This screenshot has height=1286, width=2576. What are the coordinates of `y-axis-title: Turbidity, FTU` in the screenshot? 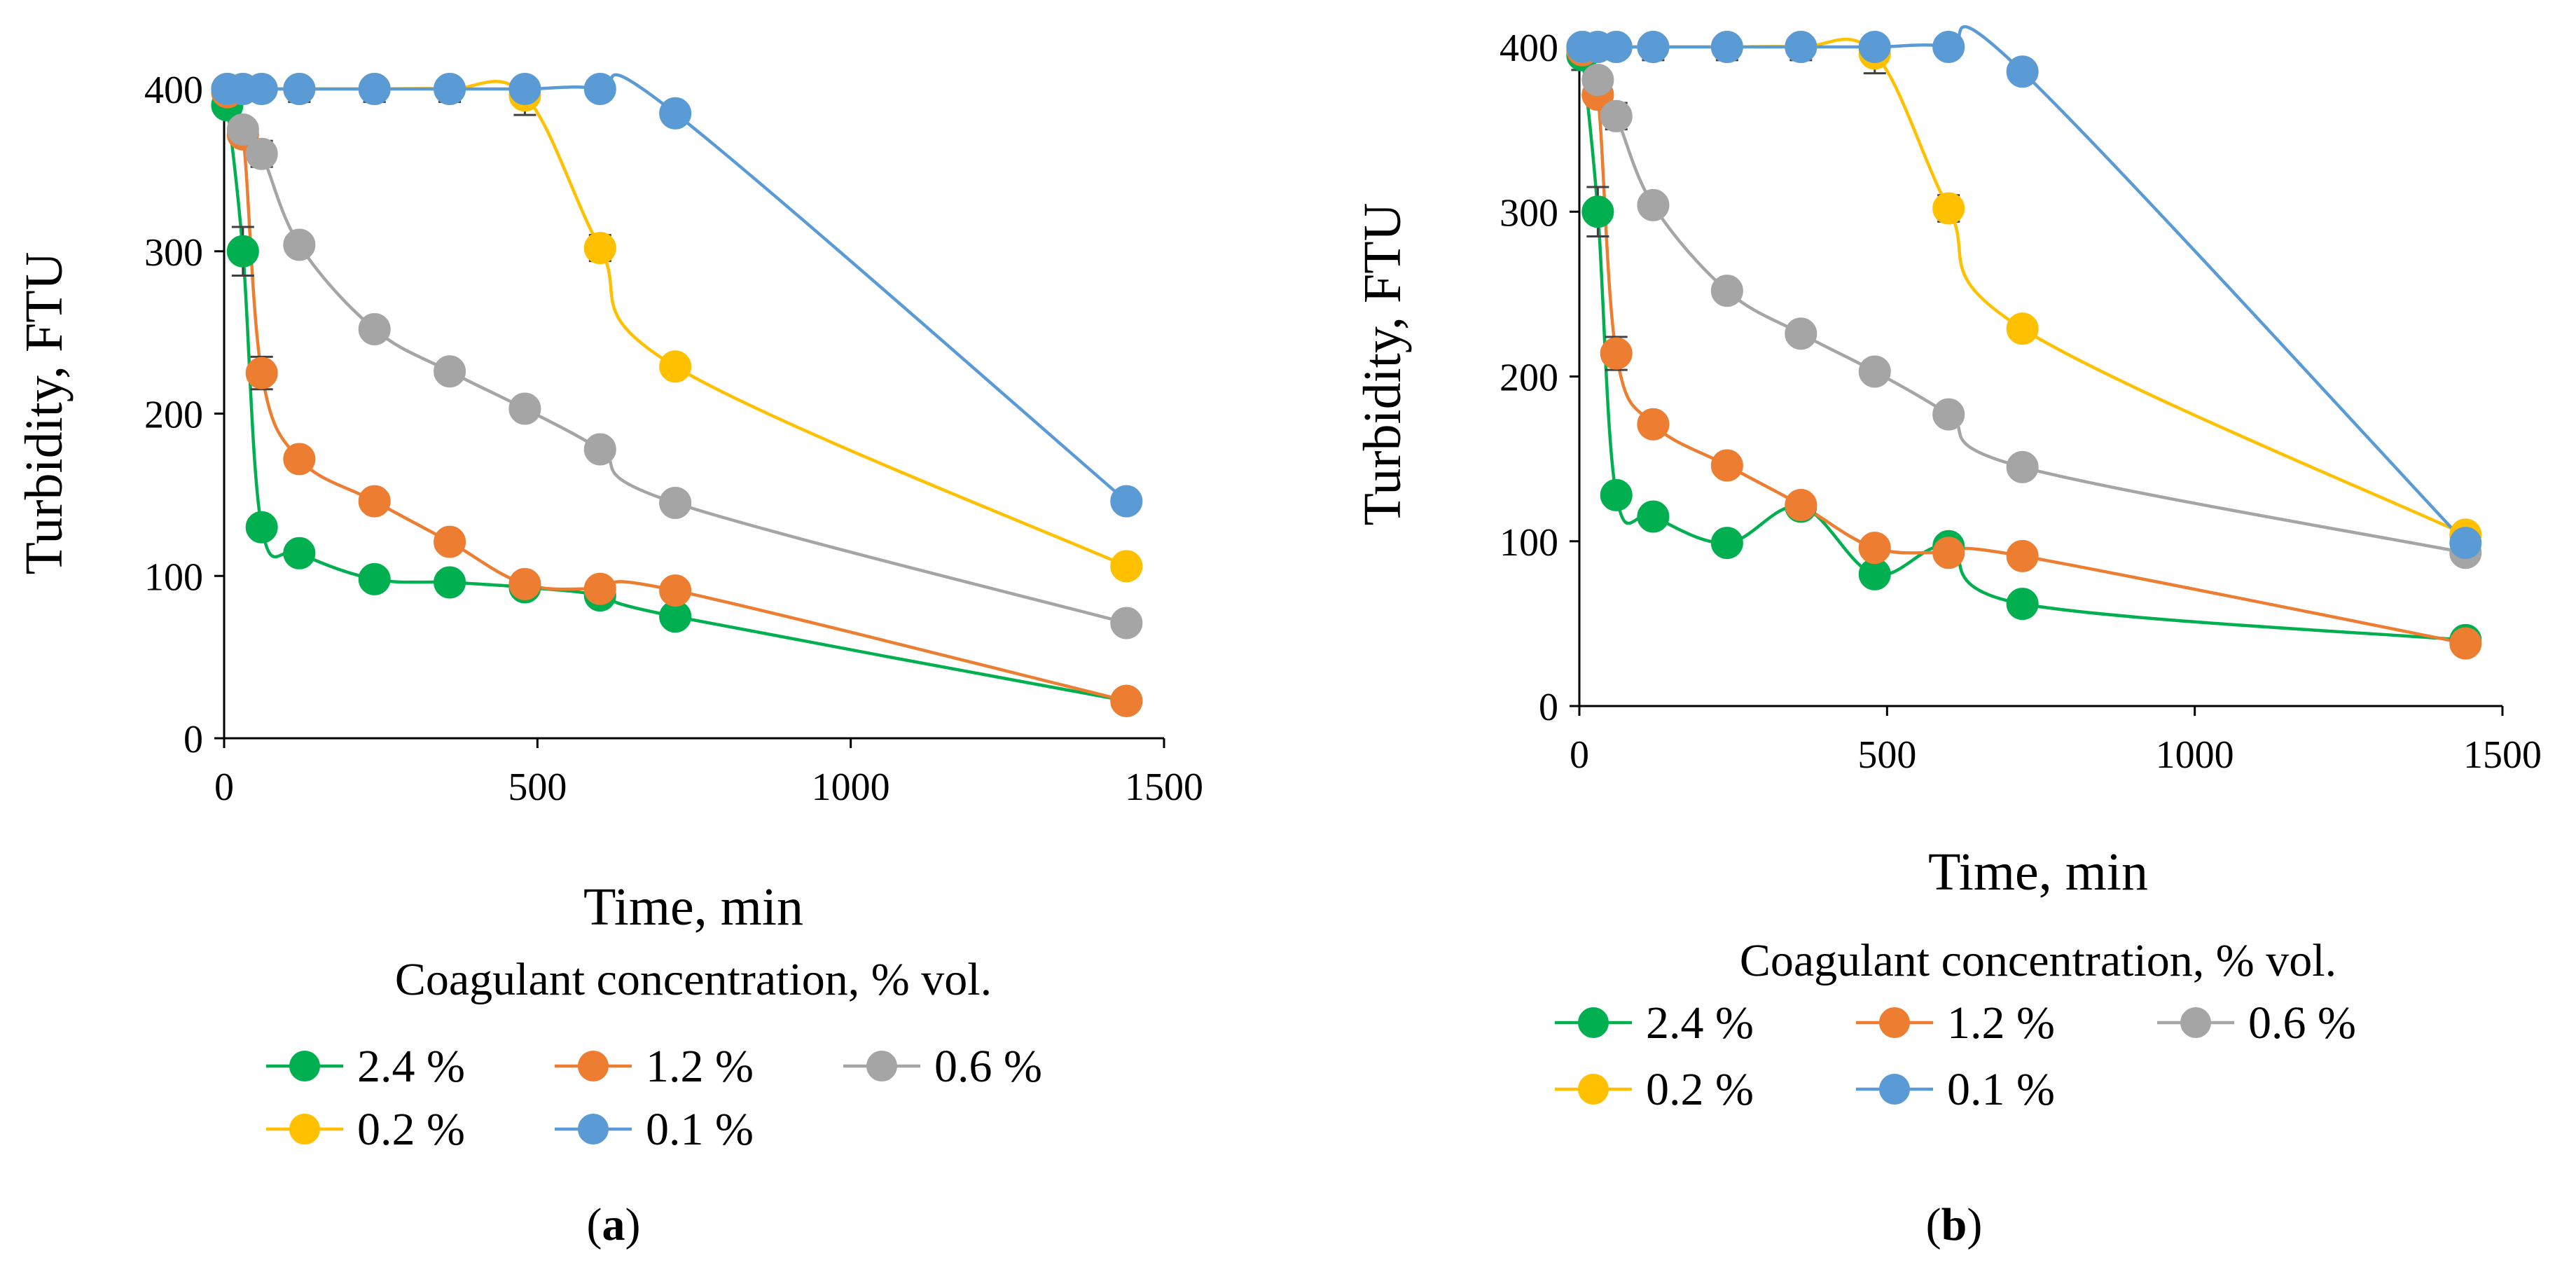 It's located at (1383, 364).